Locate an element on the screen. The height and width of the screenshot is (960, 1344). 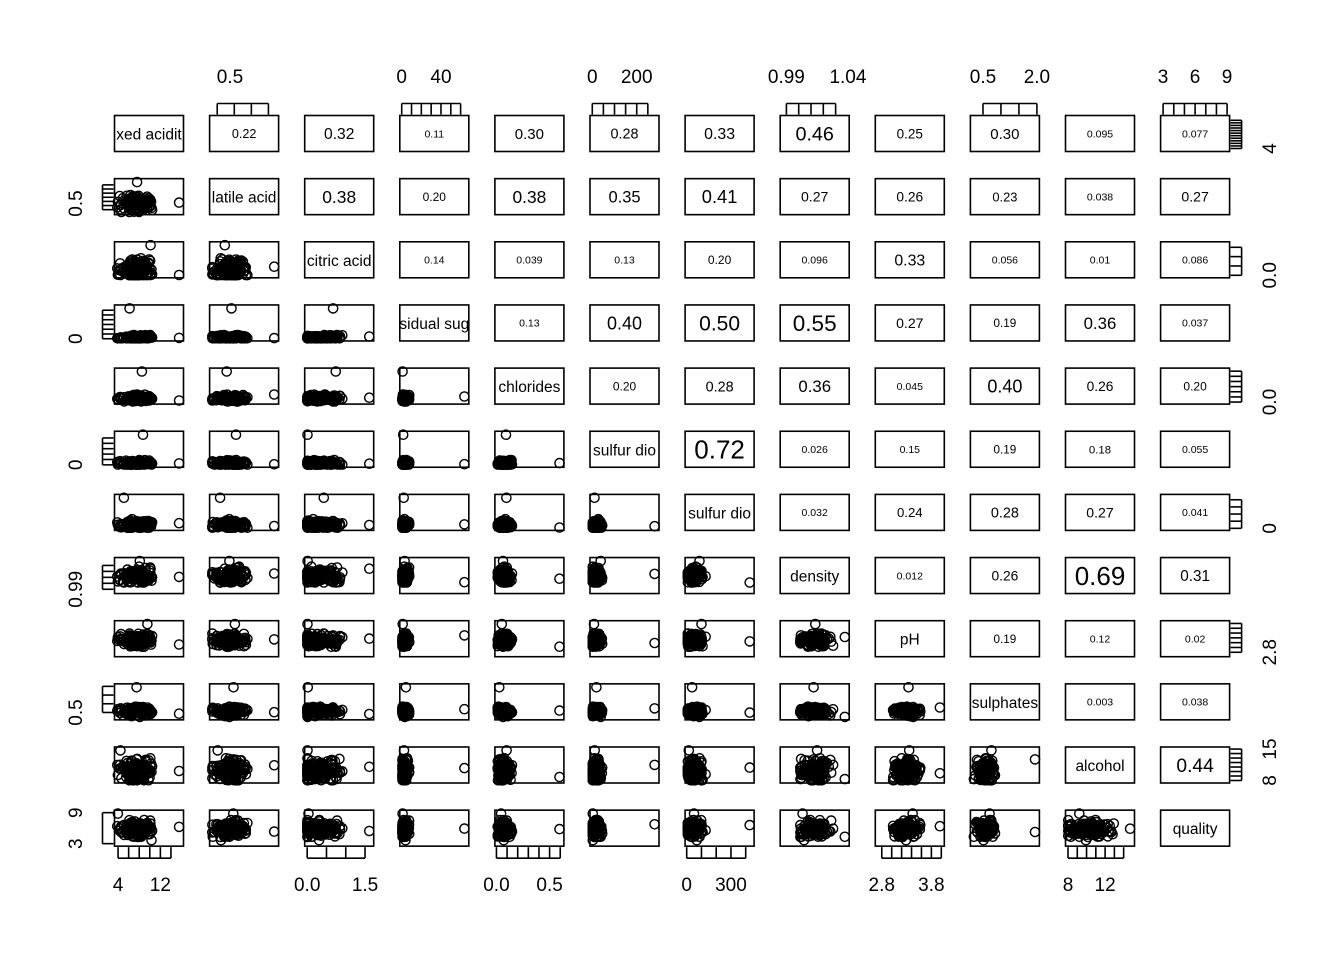
correlation-value: 0.46 is located at coordinates (814, 135).